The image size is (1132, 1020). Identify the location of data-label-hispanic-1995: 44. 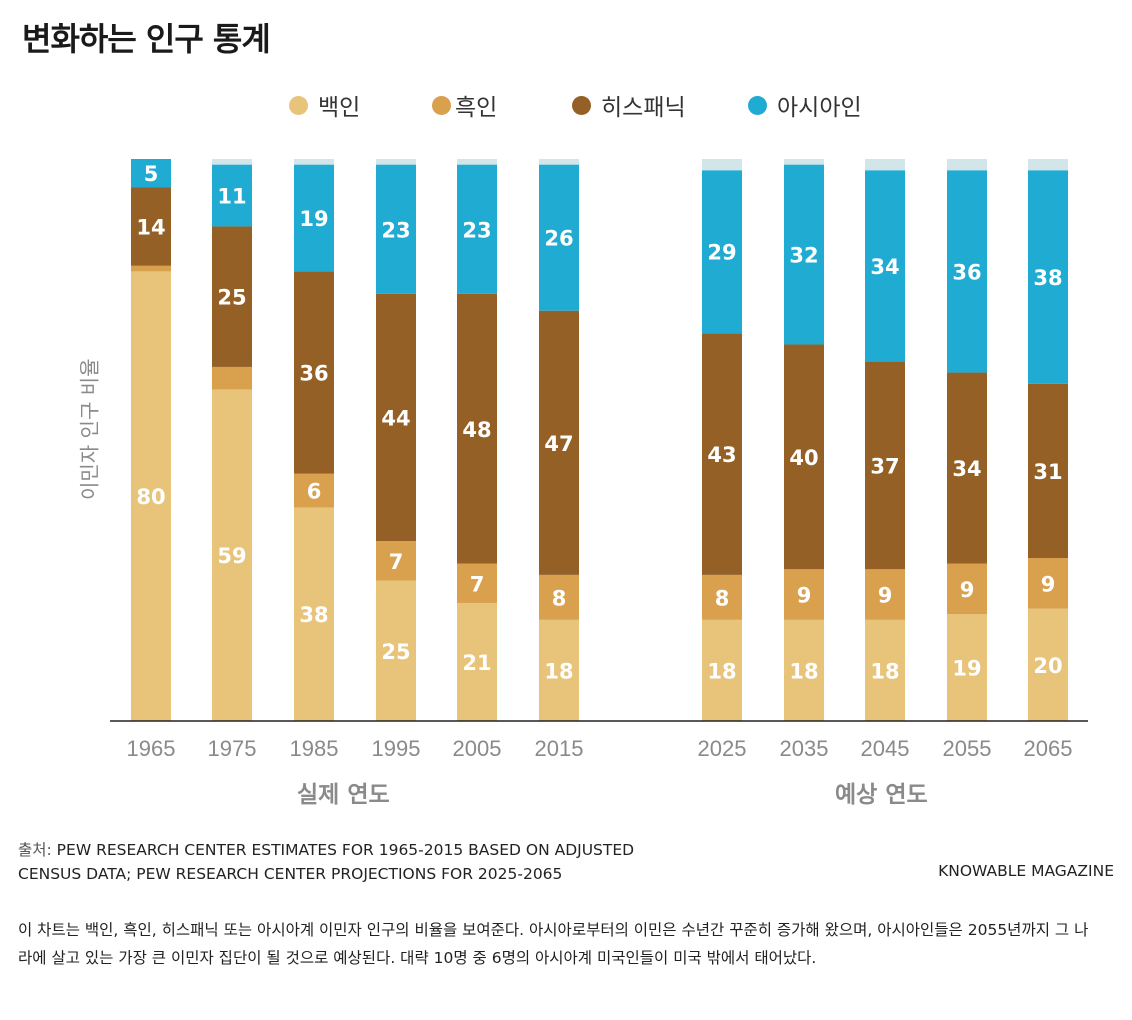
(395, 419).